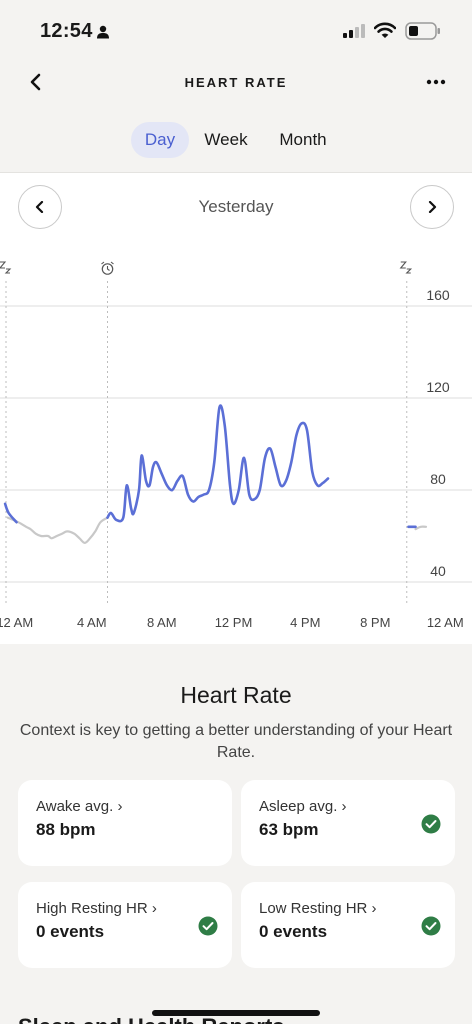 This screenshot has width=472, height=1024. What do you see at coordinates (422, 31) in the screenshot?
I see `battery-icon` at bounding box center [422, 31].